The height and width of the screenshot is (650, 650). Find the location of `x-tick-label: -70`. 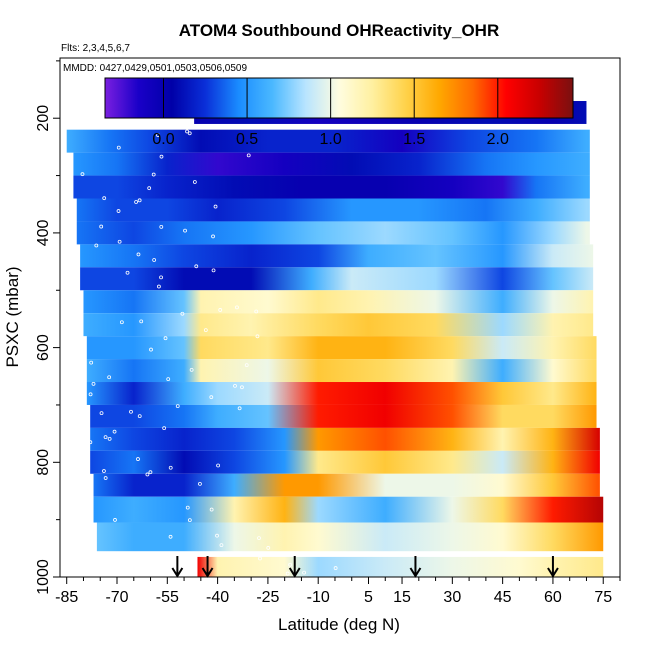

x-tick-label: -70 is located at coordinates (116, 597).